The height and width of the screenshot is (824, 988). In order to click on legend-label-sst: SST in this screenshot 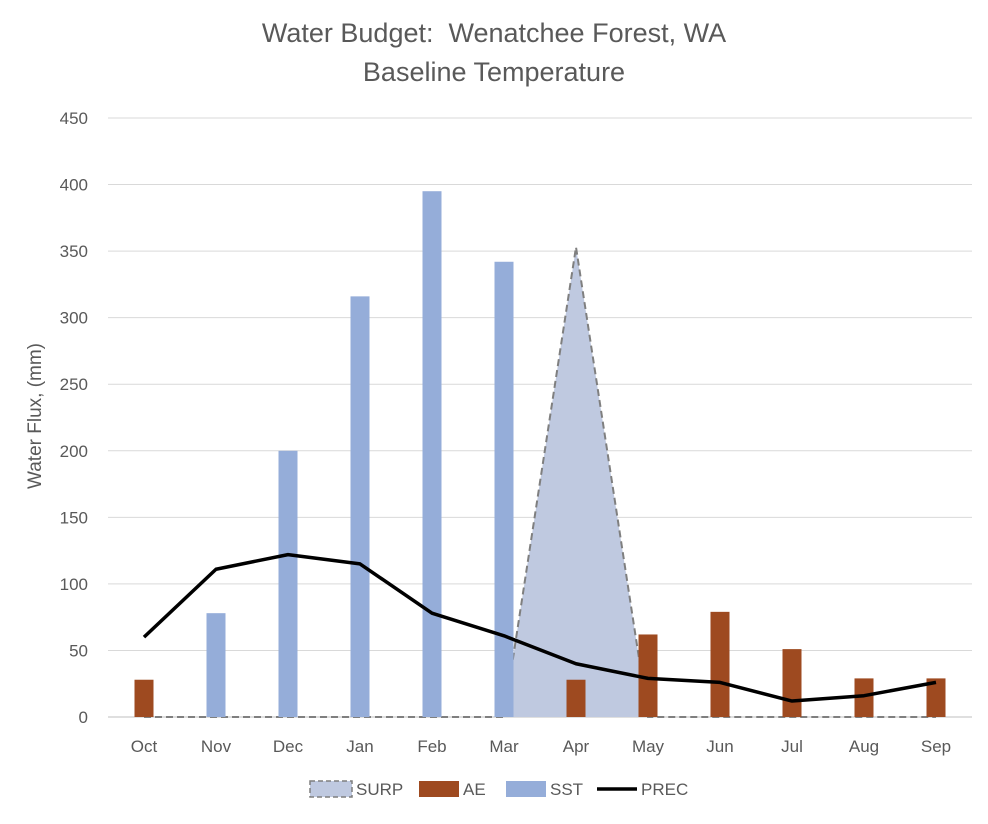, I will do `click(566, 789)`.